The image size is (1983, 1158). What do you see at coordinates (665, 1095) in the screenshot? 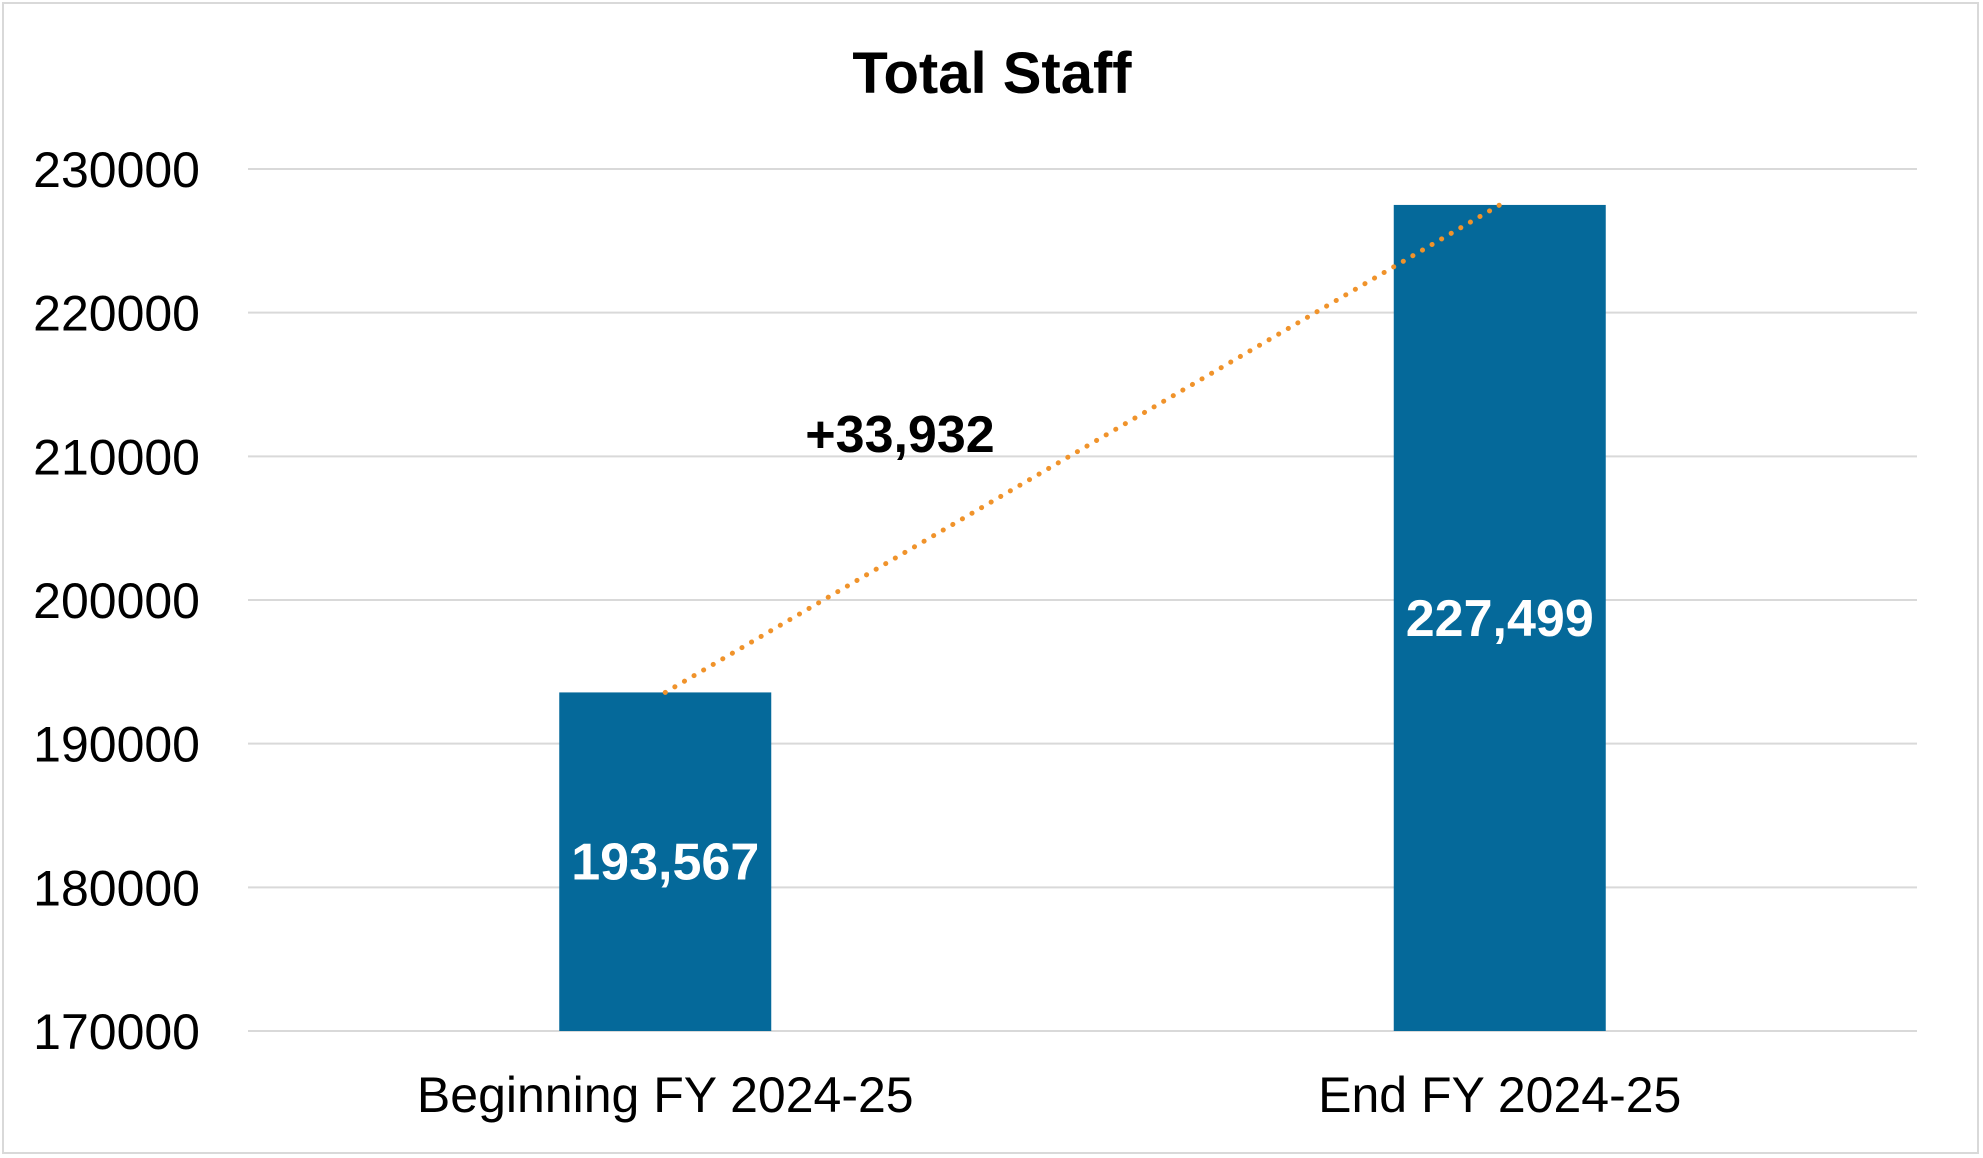
I see `x-category-label: Beginning FY 2024-25` at bounding box center [665, 1095].